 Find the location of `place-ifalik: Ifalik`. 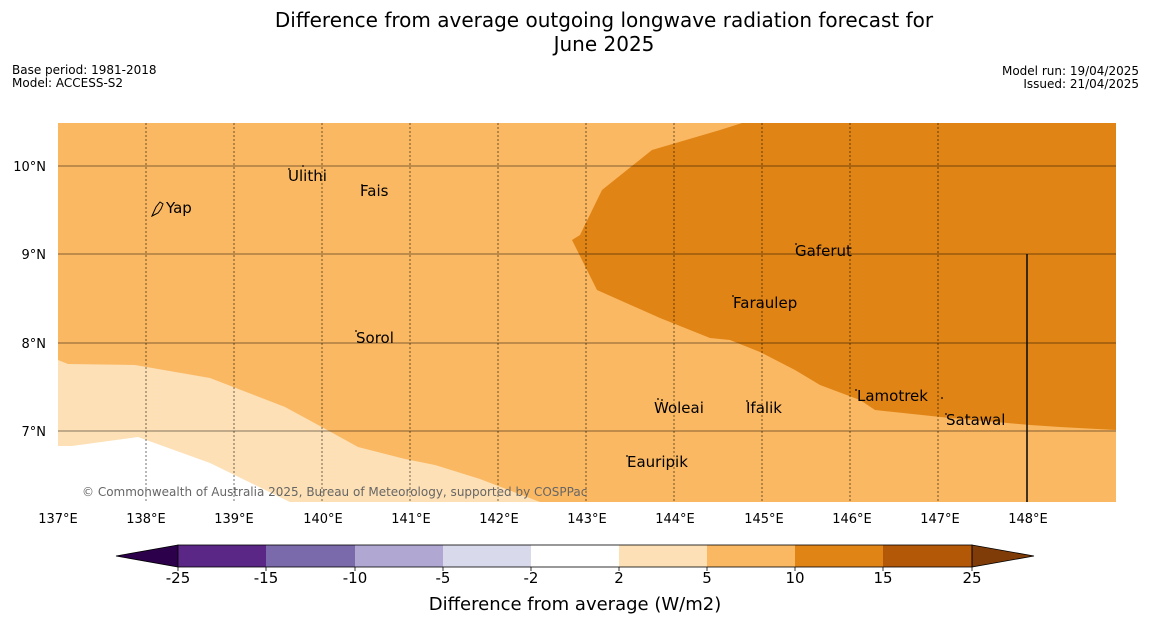

place-ifalik: Ifalik is located at coordinates (764, 408).